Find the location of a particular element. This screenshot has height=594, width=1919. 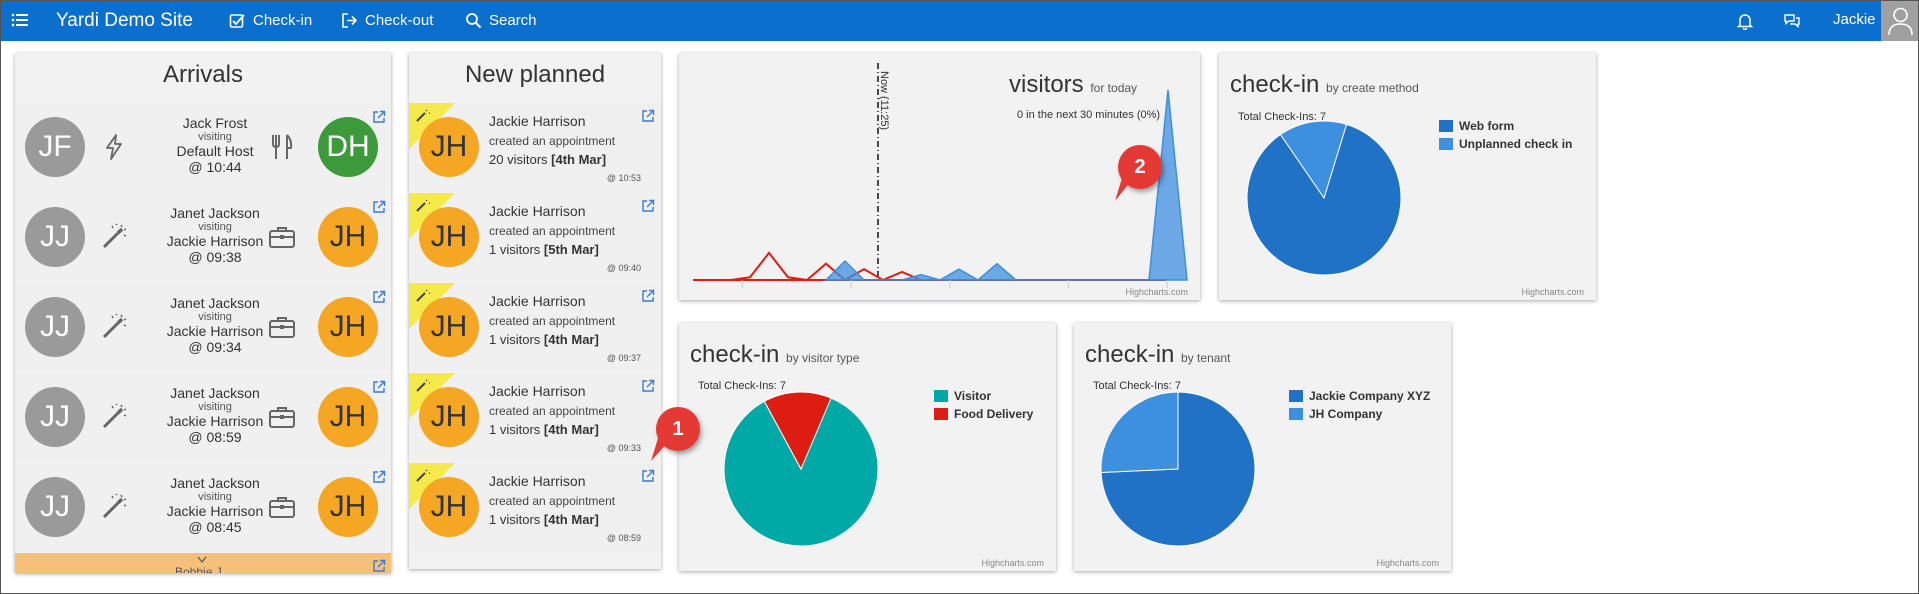

pie-slice-unplanned-check-in is located at coordinates (1313, 160).